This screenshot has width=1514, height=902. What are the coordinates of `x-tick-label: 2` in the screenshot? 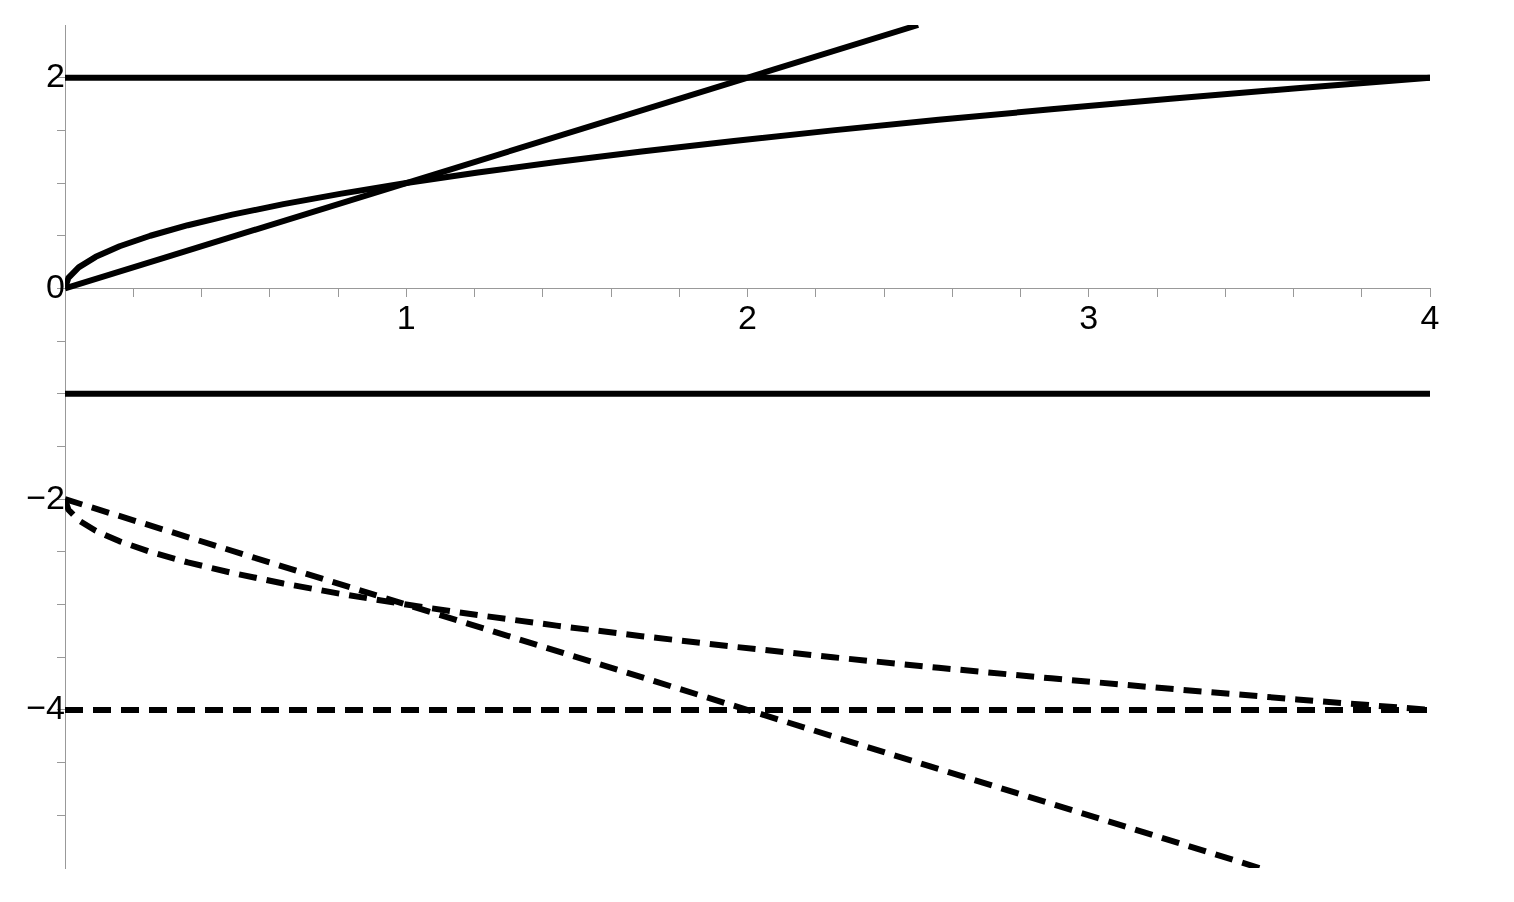 It's located at (747, 317).